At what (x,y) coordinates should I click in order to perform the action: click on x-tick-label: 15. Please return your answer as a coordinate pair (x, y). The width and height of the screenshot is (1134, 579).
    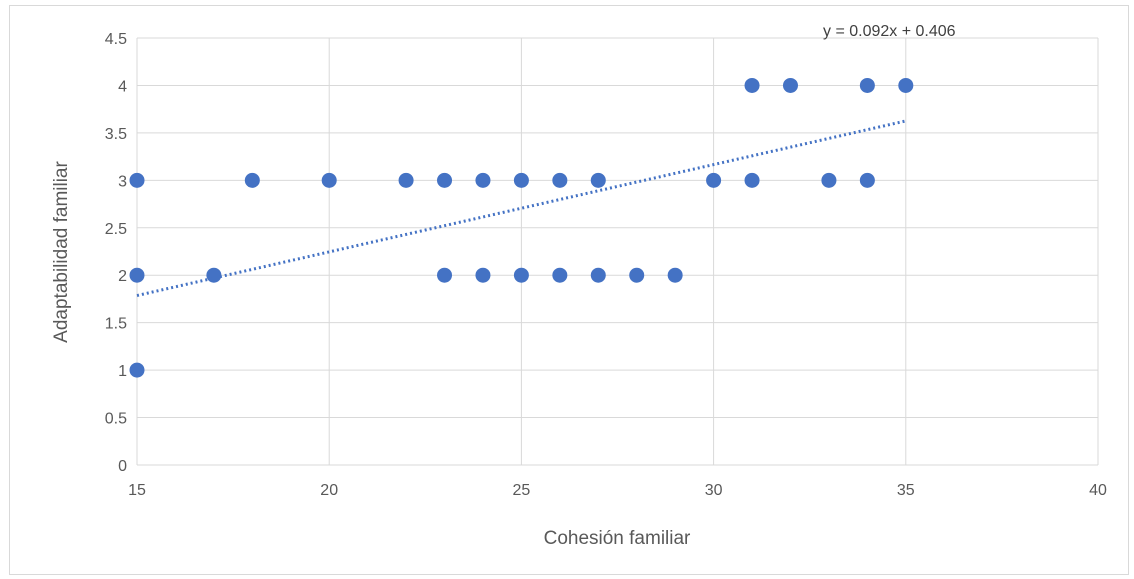
    Looking at the image, I should click on (137, 490).